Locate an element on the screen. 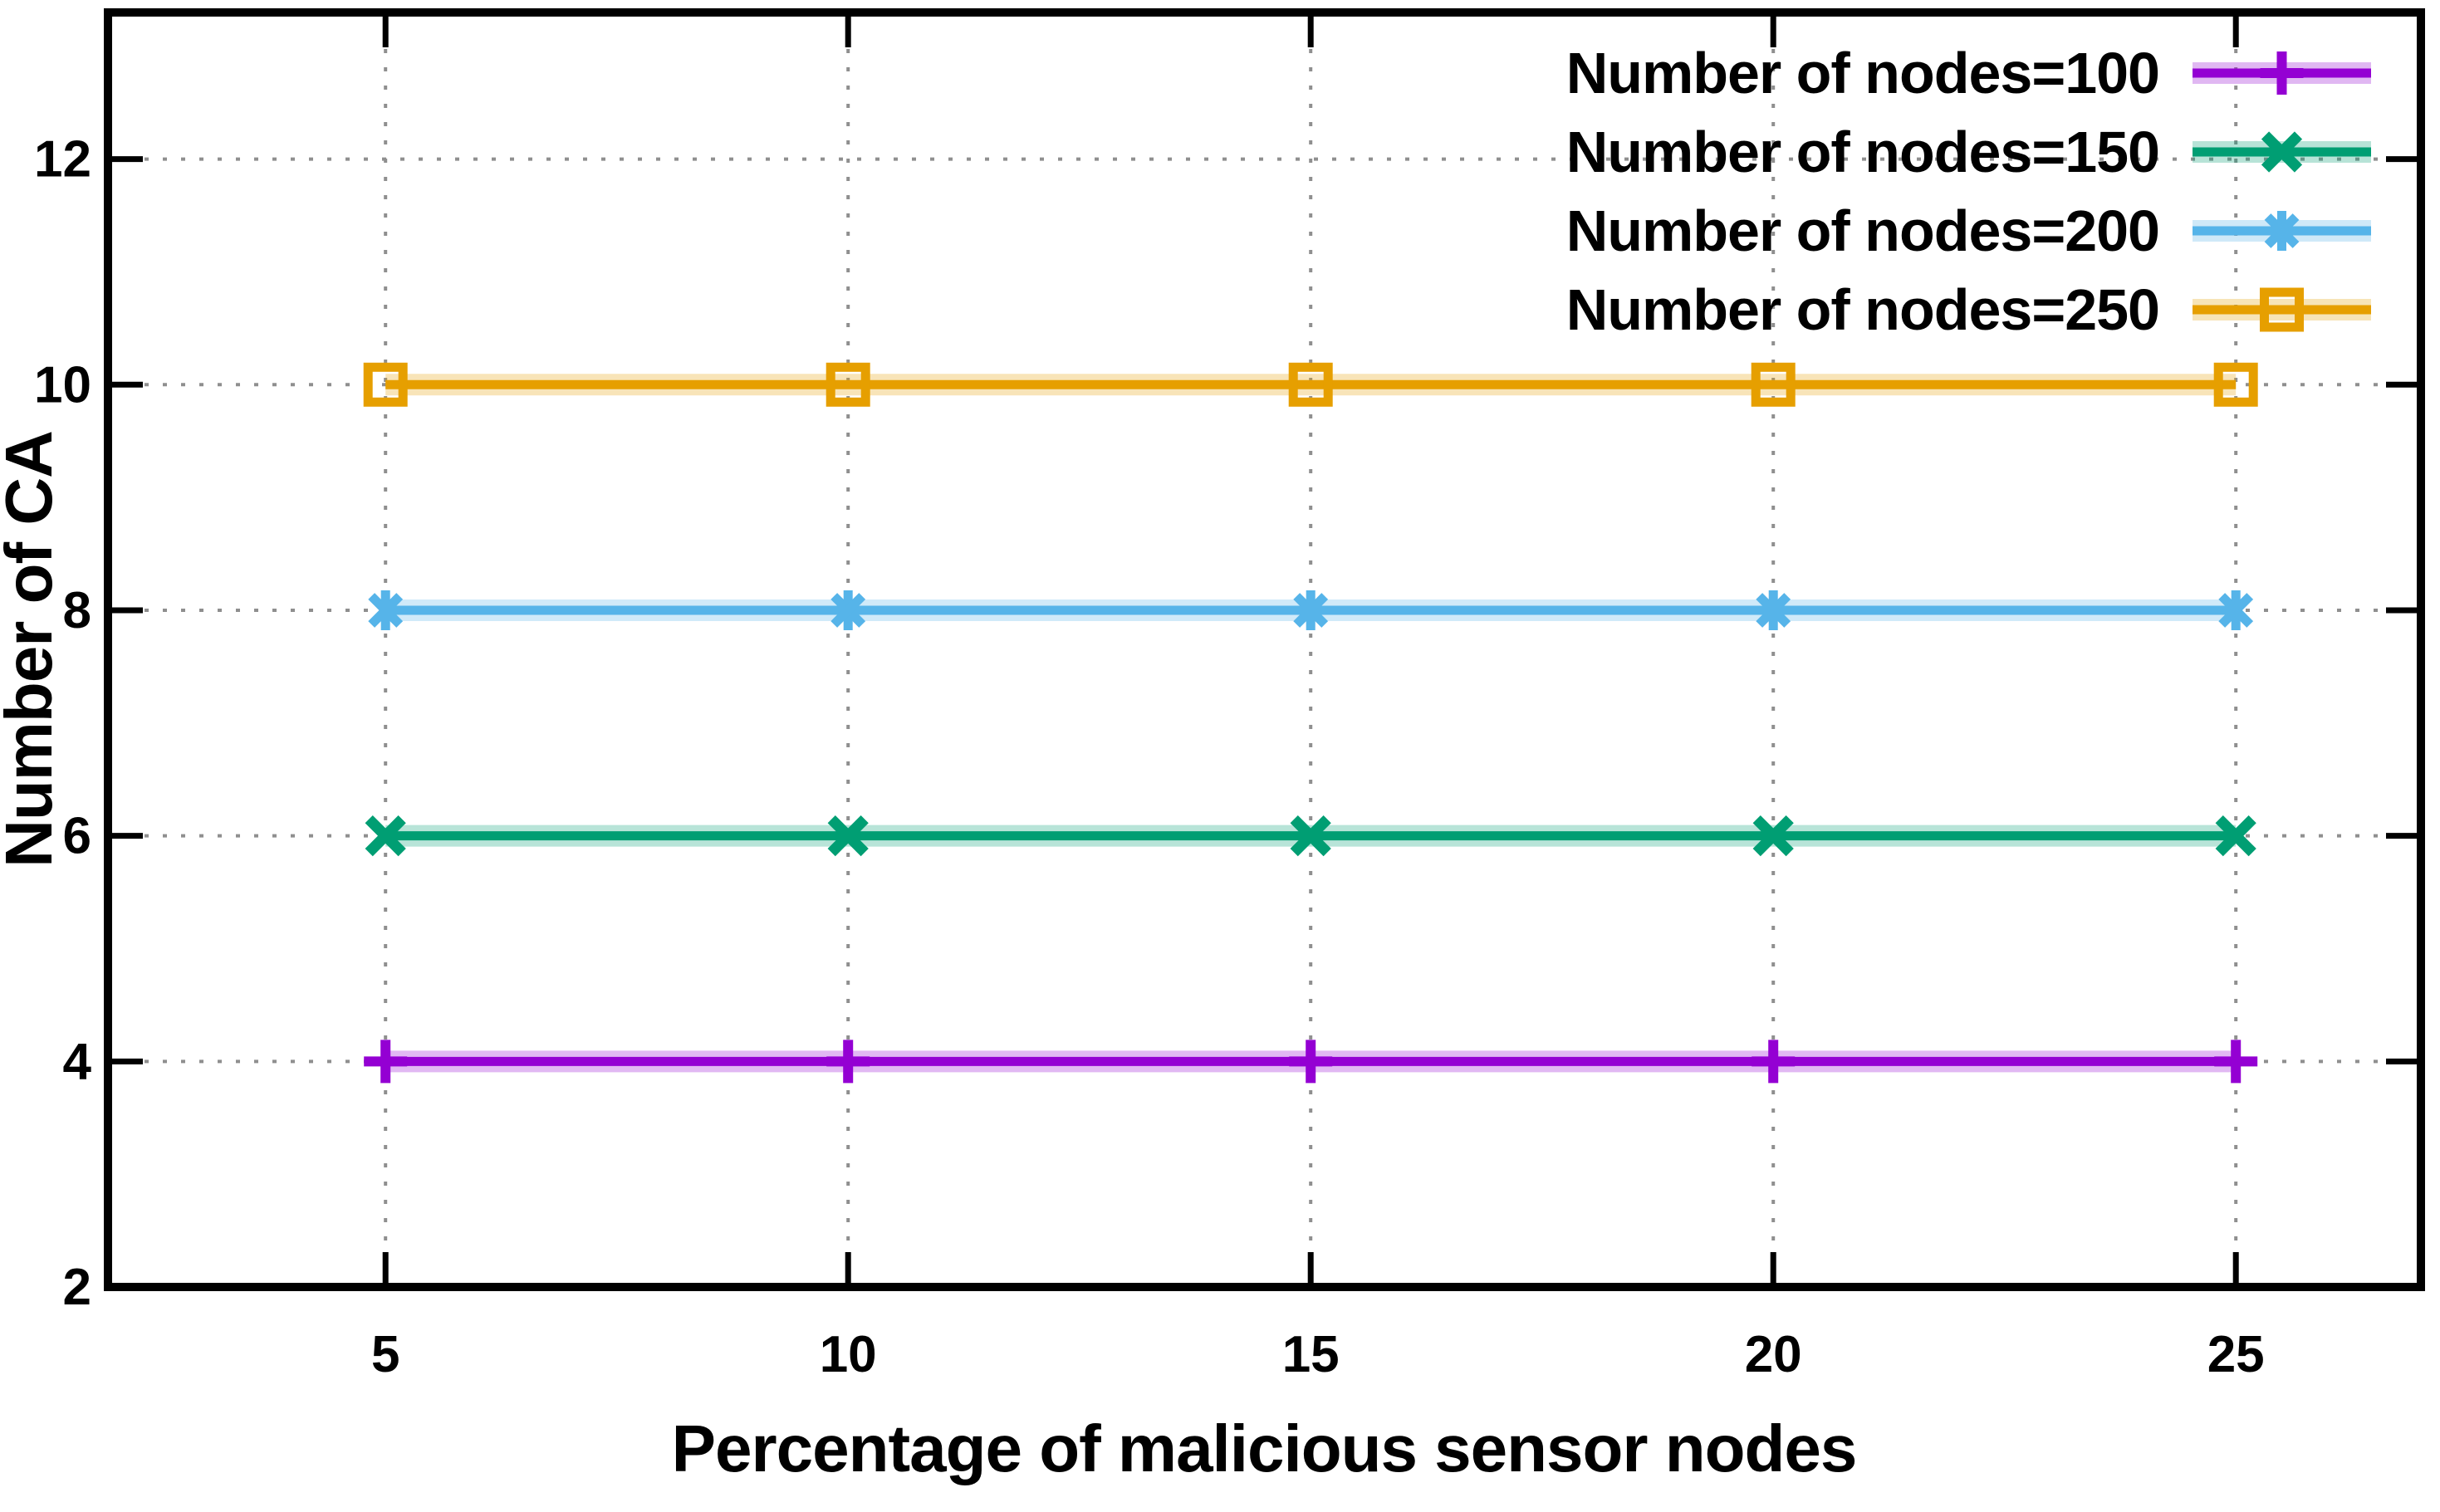 This screenshot has height=1512, width=2440. x-axis-title: Percentage of malicious sensor nodes is located at coordinates (1264, 1448).